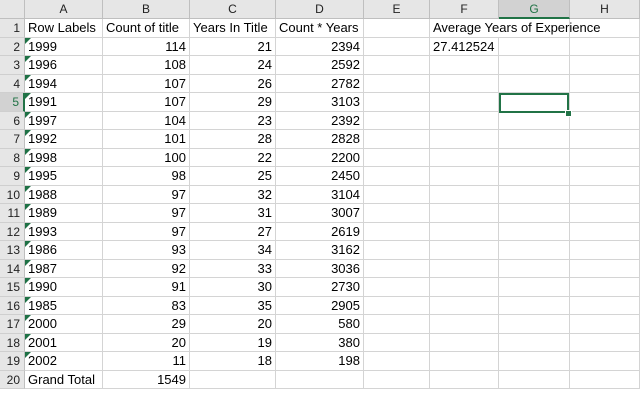 The width and height of the screenshot is (640, 401). Describe the element at coordinates (233, 194) in the screenshot. I see `years-cell: 32` at that location.